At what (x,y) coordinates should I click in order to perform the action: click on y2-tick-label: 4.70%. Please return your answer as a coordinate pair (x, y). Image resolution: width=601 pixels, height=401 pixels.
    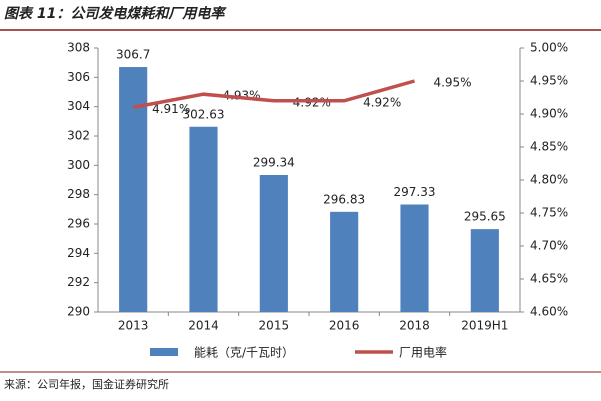
    Looking at the image, I should click on (549, 246).